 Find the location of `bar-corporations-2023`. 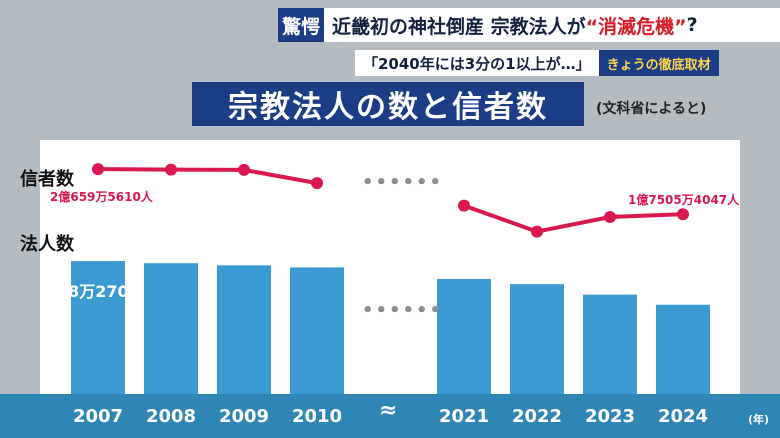

bar-corporations-2023 is located at coordinates (610, 344).